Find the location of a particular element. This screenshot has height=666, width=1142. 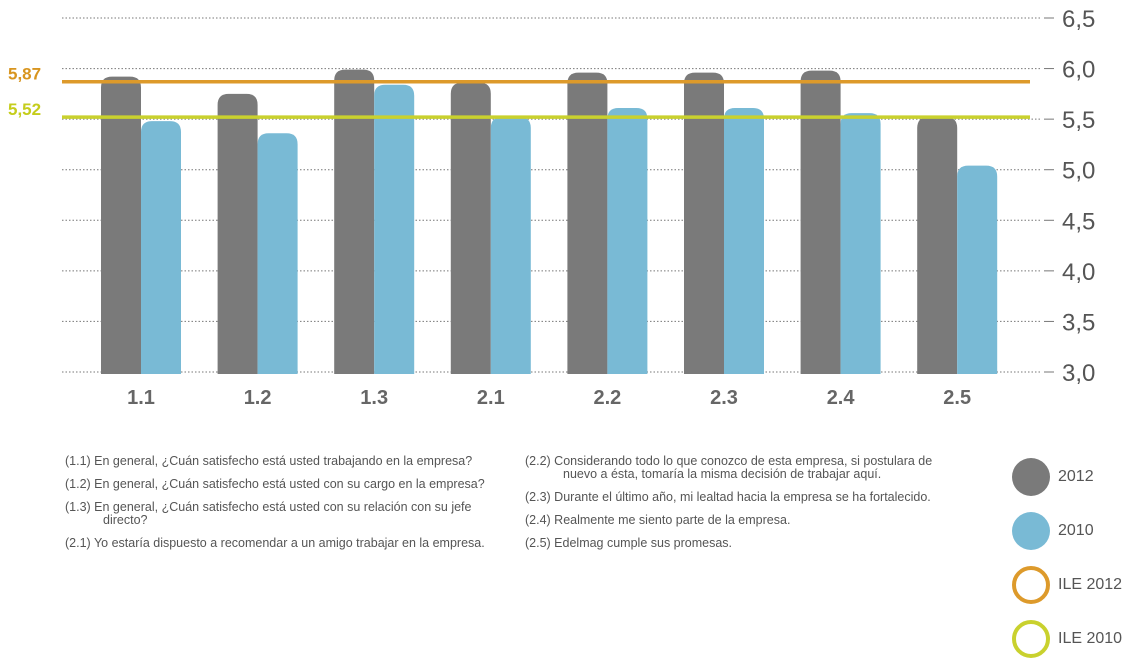

legend-label-2010: 2010 is located at coordinates (1076, 530).